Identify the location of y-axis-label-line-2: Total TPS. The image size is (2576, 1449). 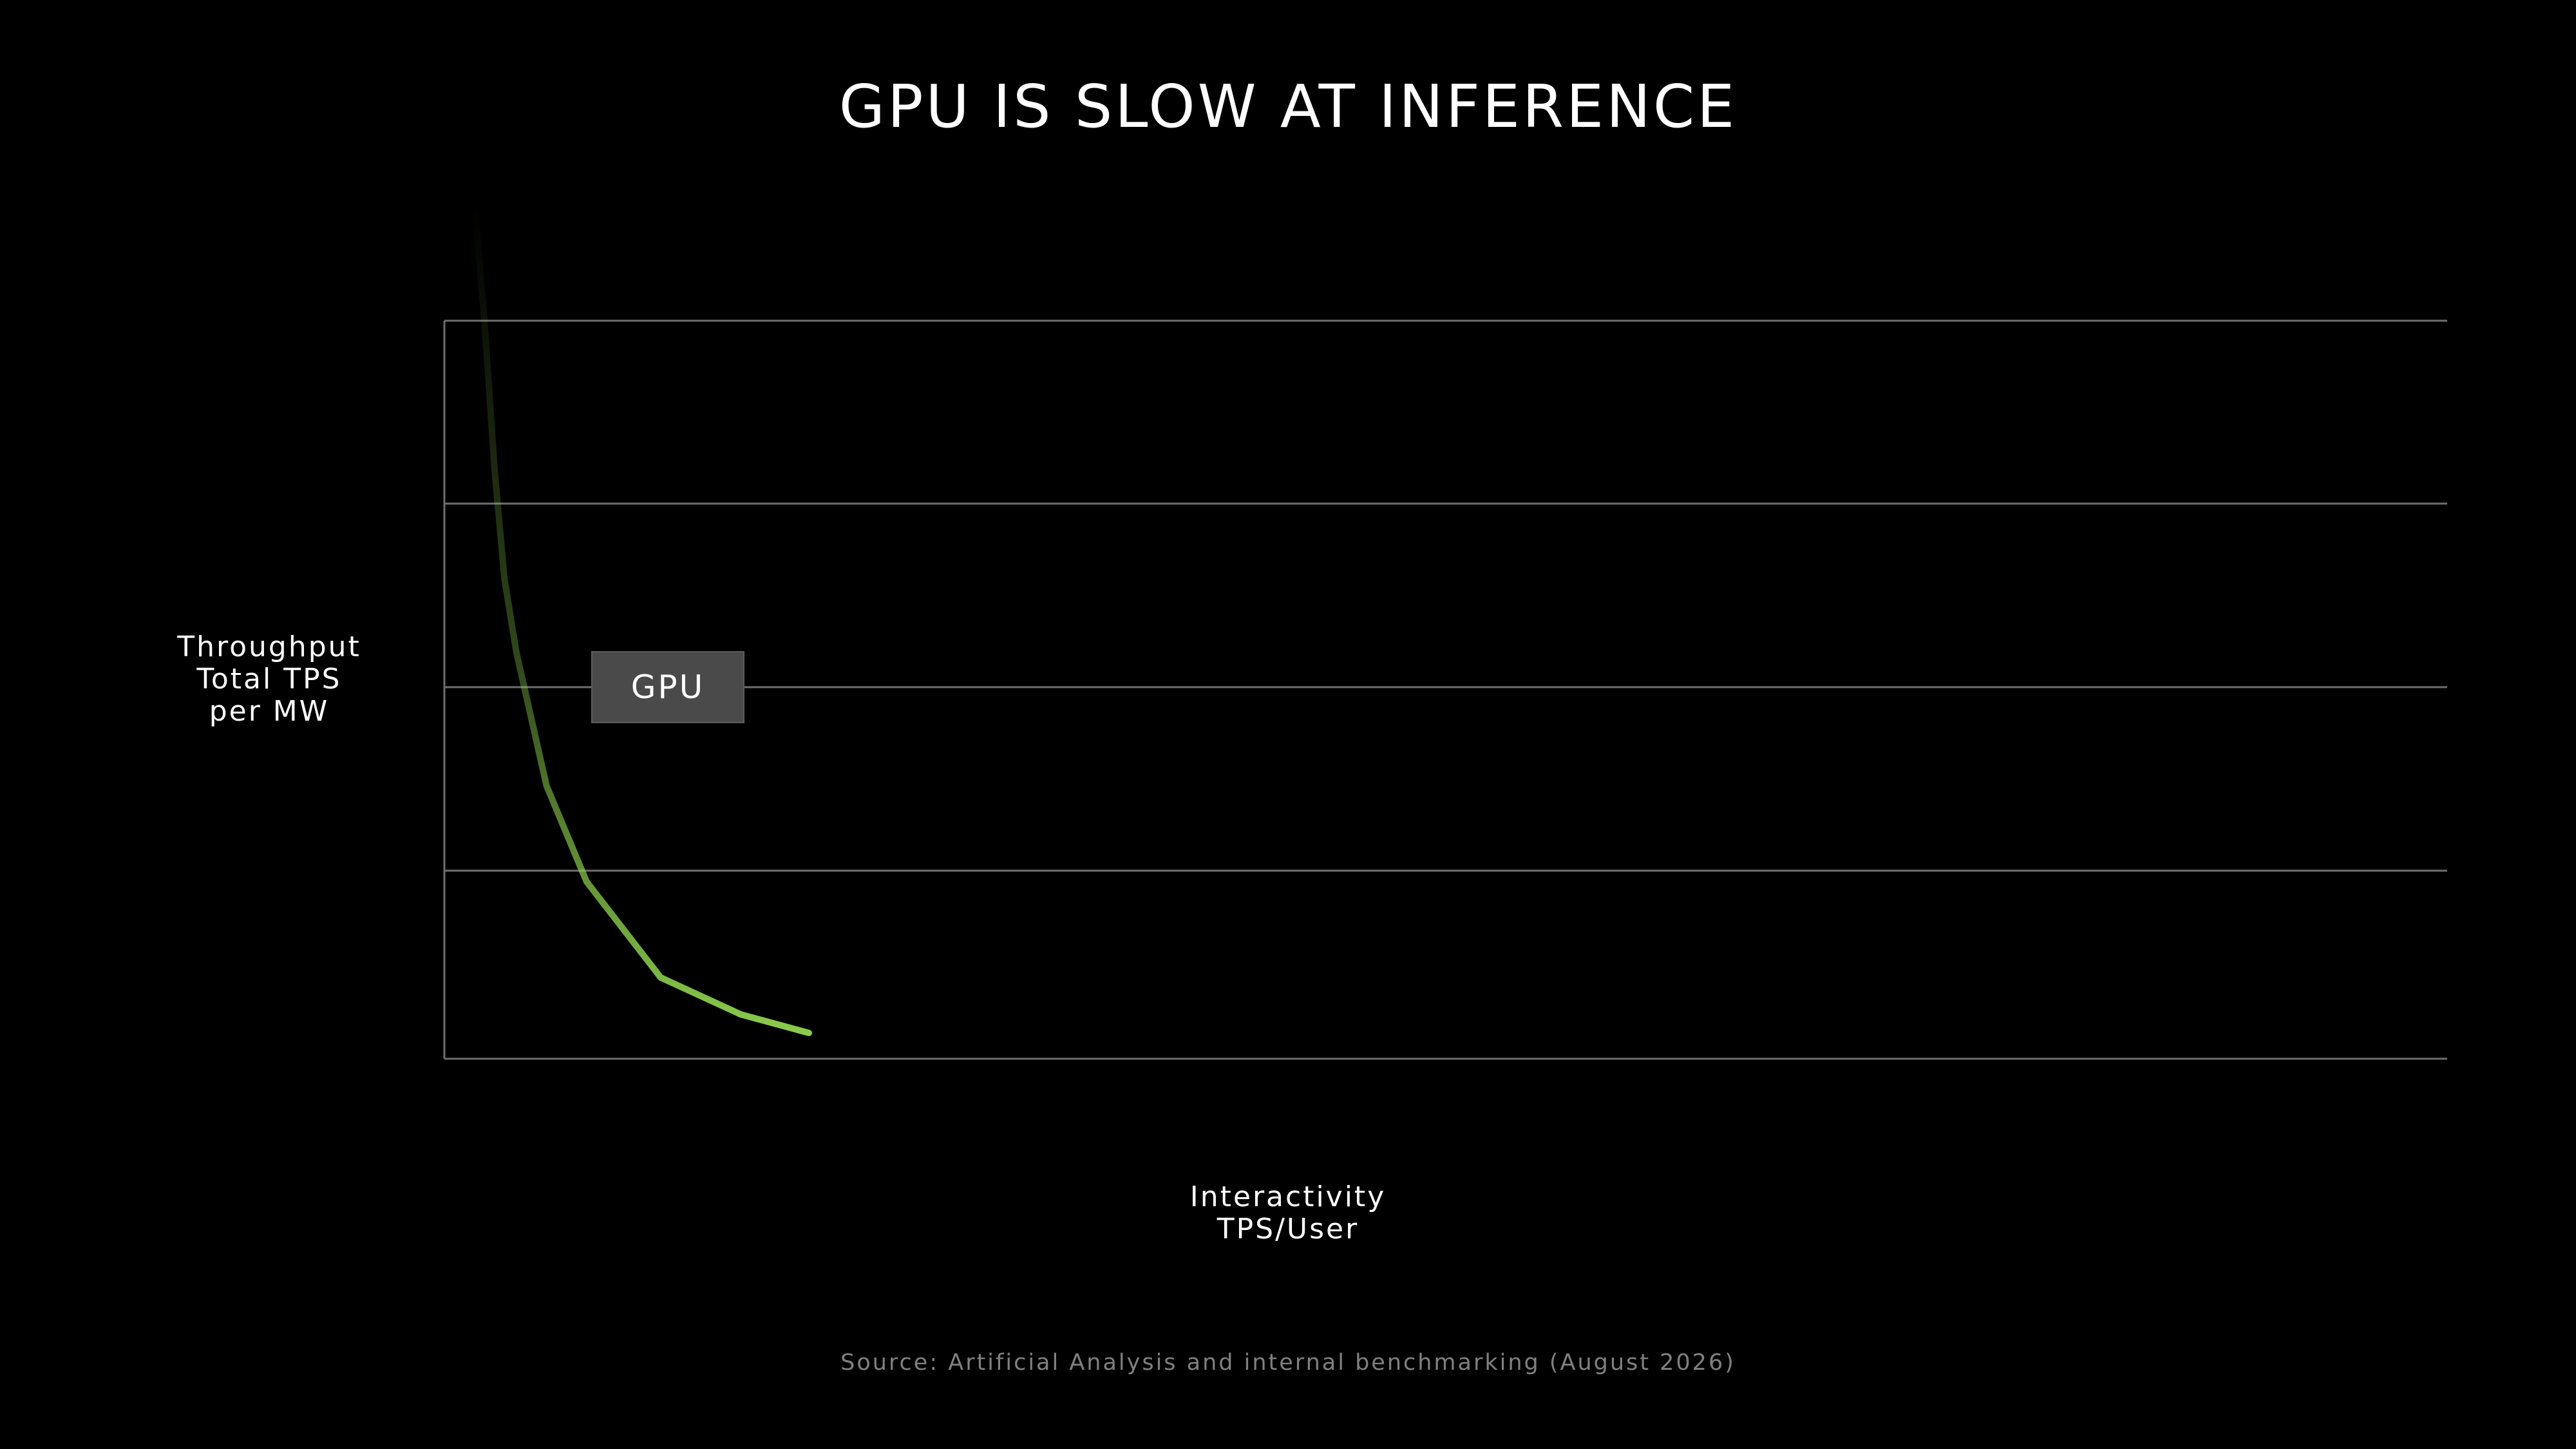
(269, 680).